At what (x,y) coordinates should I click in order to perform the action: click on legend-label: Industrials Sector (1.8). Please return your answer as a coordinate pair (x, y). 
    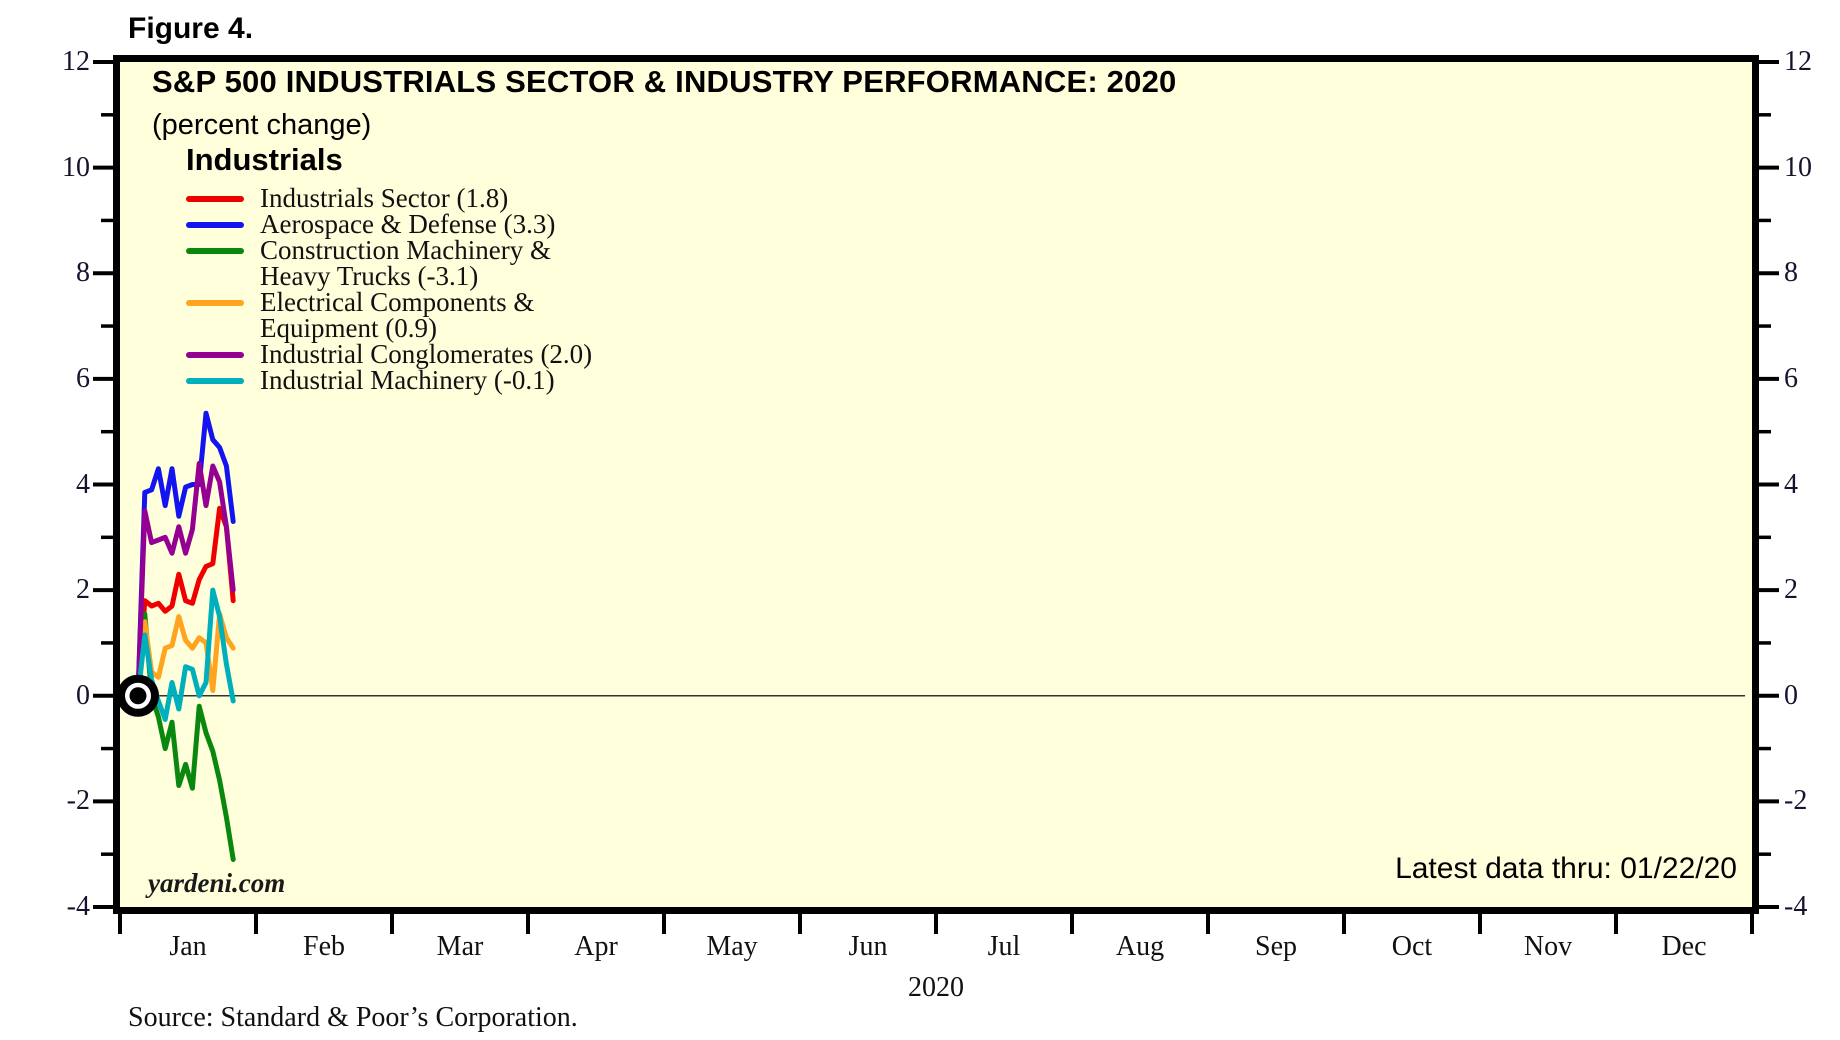
    Looking at the image, I should click on (384, 198).